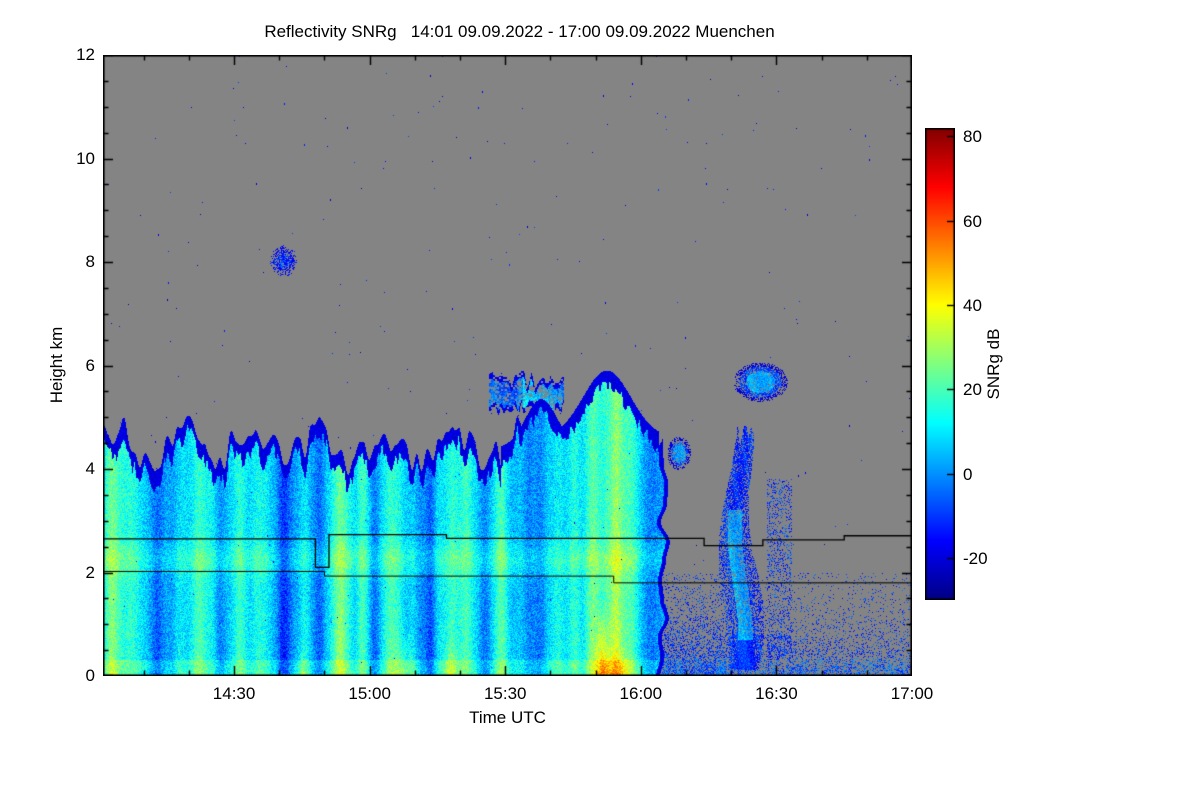  What do you see at coordinates (993, 364) in the screenshot?
I see `colorbar-label: SNRg dB` at bounding box center [993, 364].